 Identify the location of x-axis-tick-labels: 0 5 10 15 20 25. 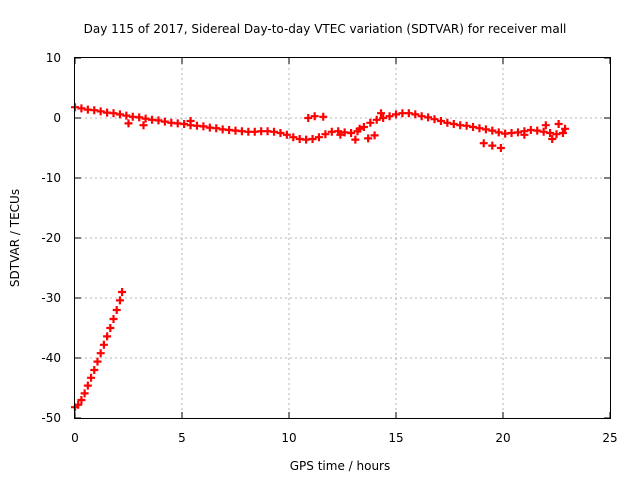
(344, 438).